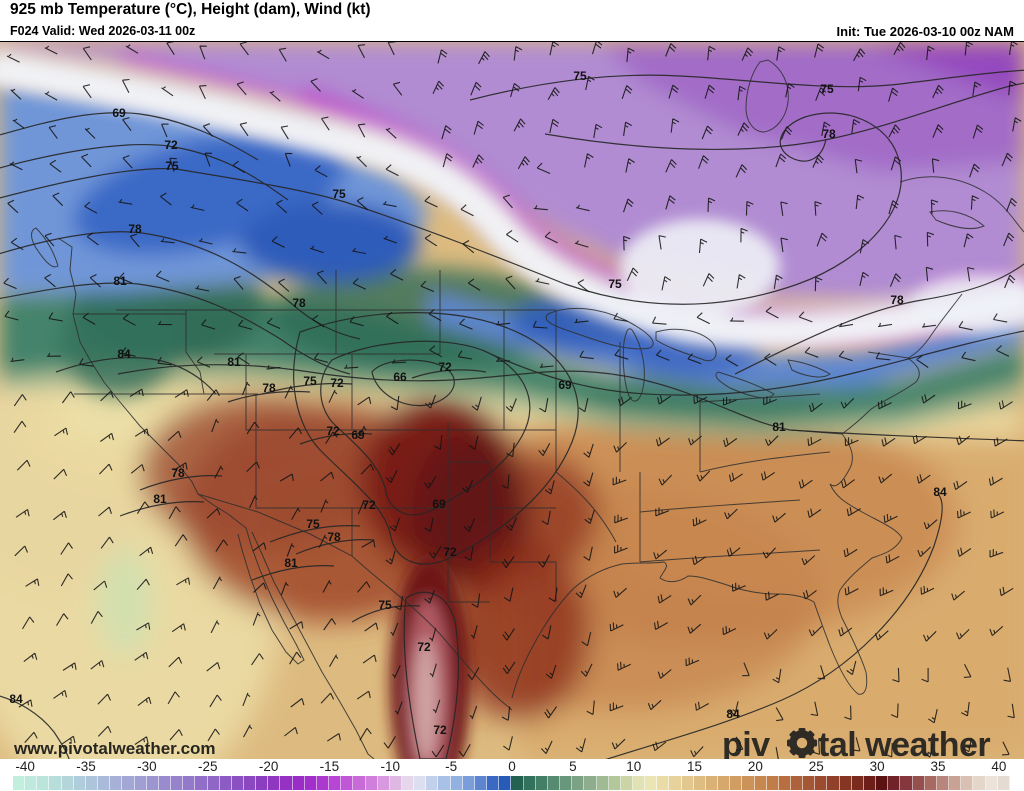 The image size is (1024, 791). I want to click on url-watermark: www.pivotalweather.com, so click(114, 748).